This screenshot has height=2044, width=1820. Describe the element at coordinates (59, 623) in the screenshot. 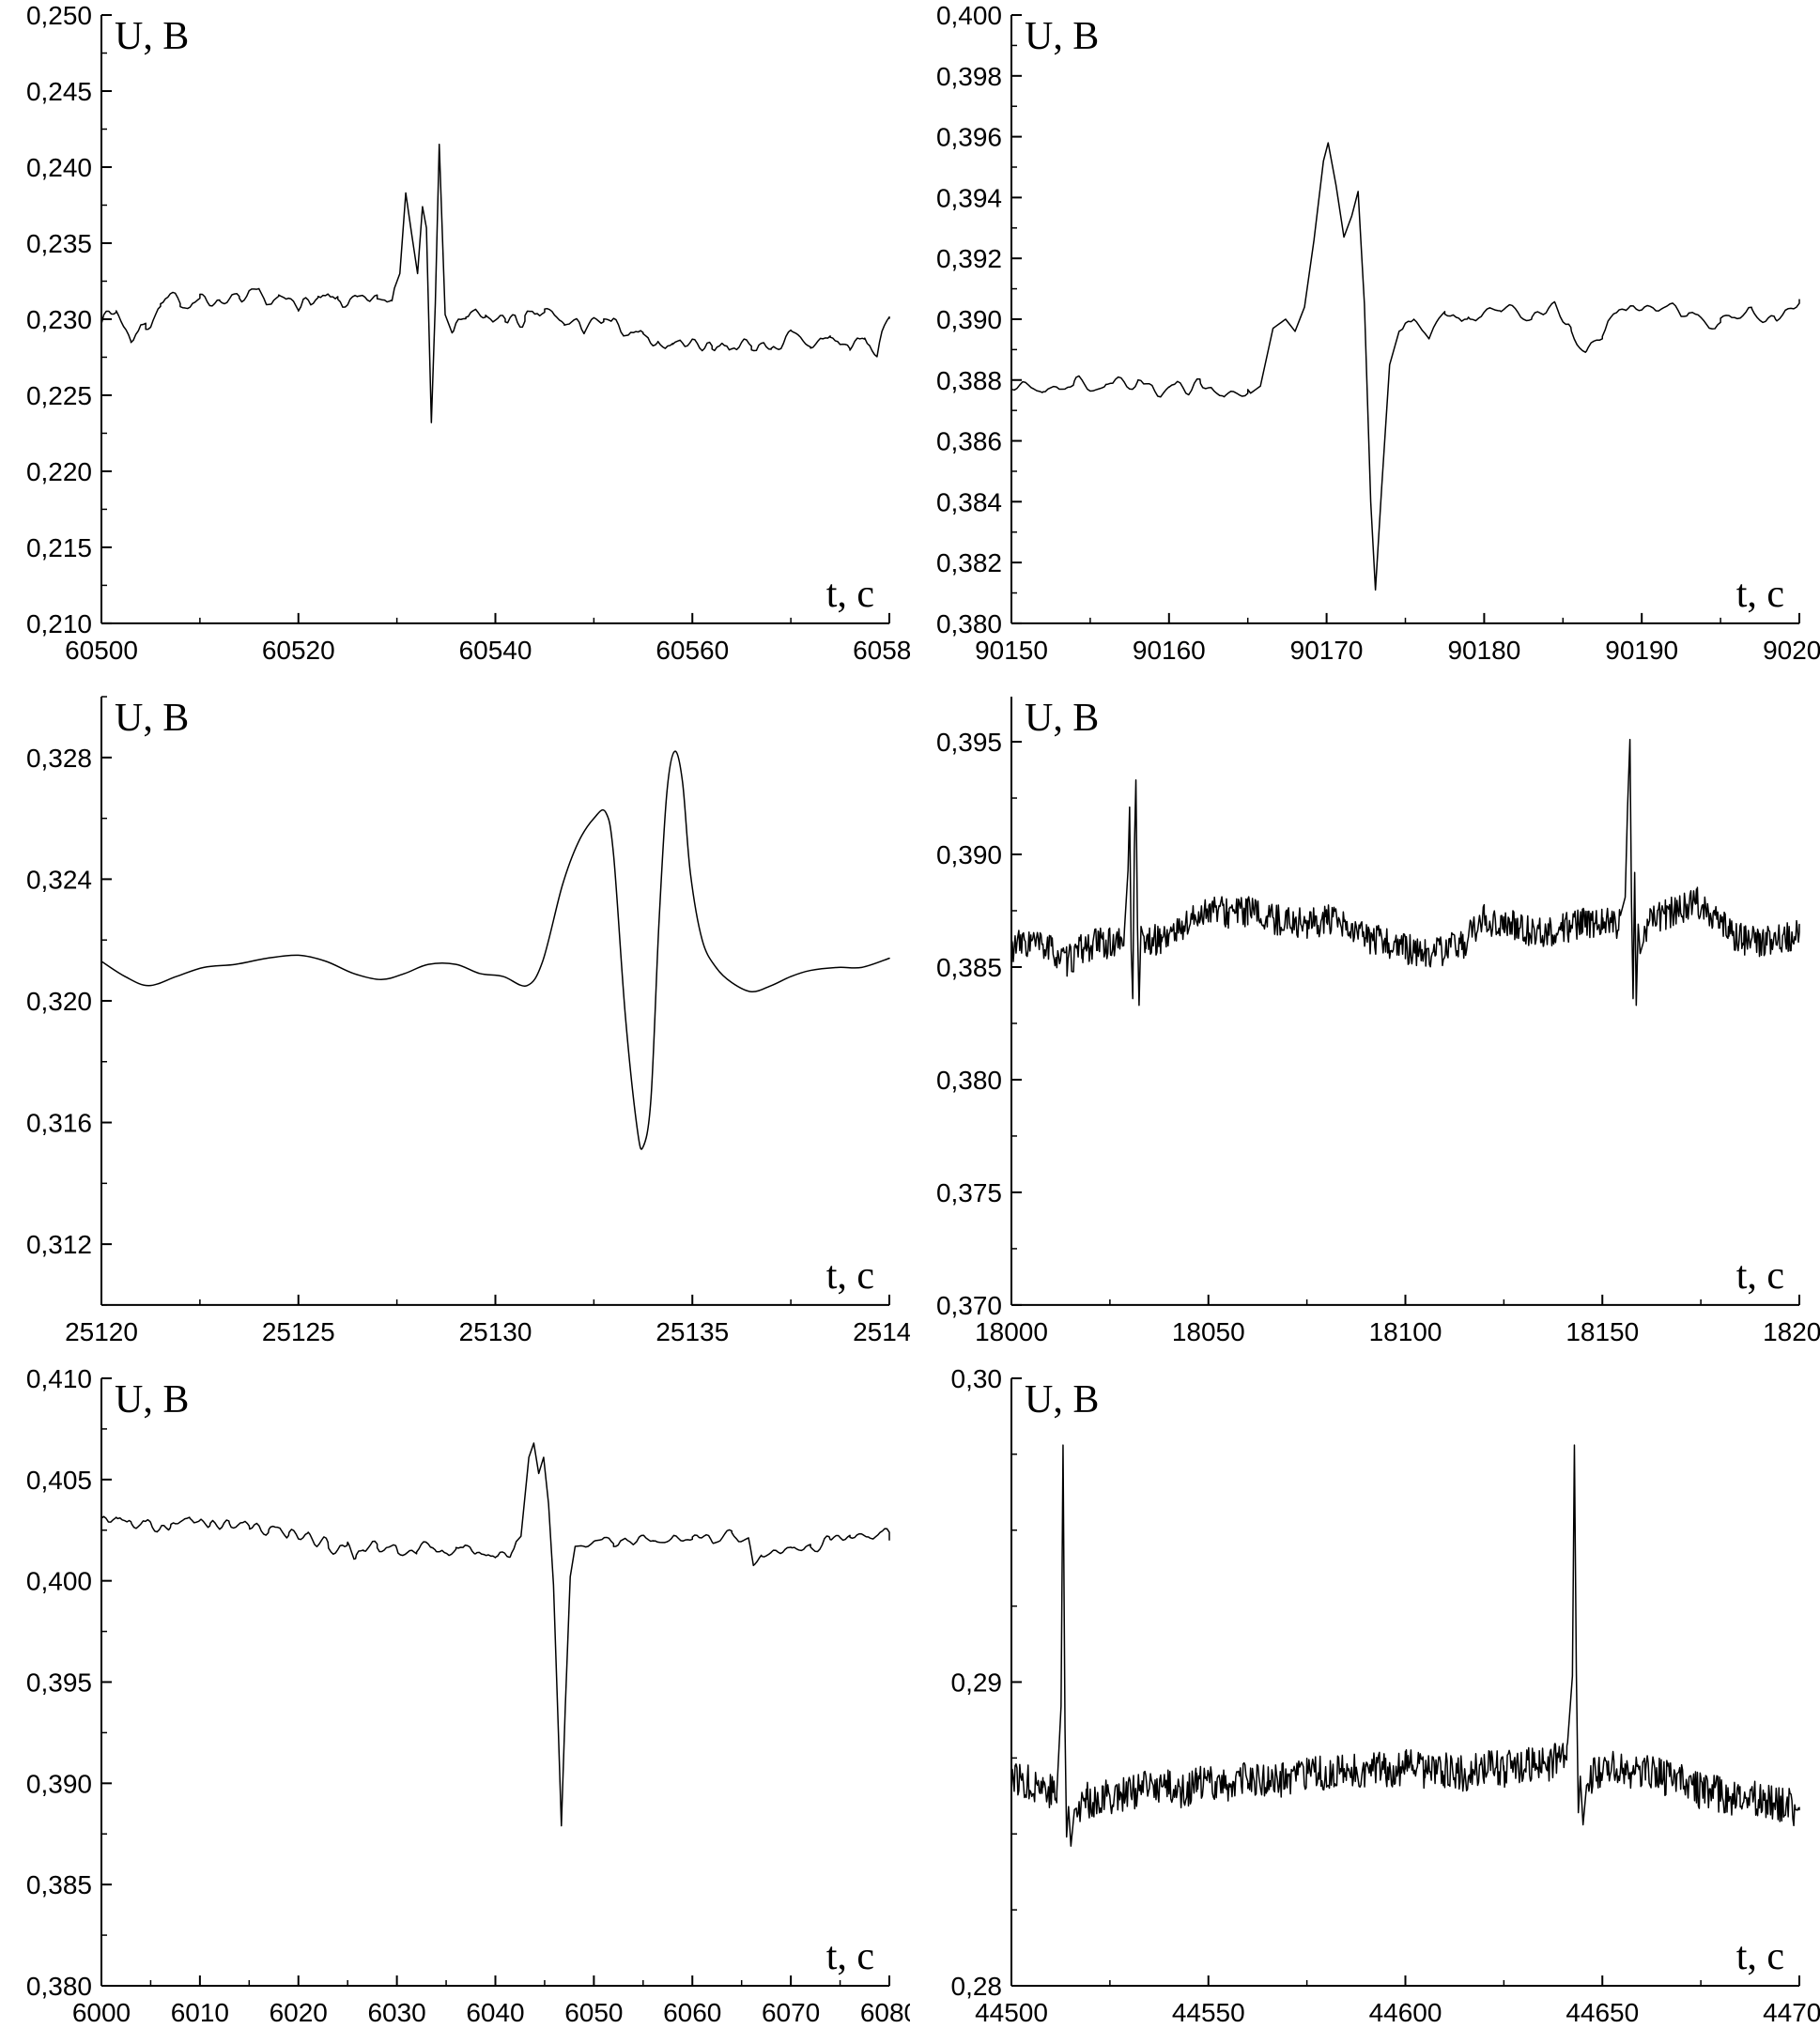

I see `y-tick-label: 0,210` at that location.